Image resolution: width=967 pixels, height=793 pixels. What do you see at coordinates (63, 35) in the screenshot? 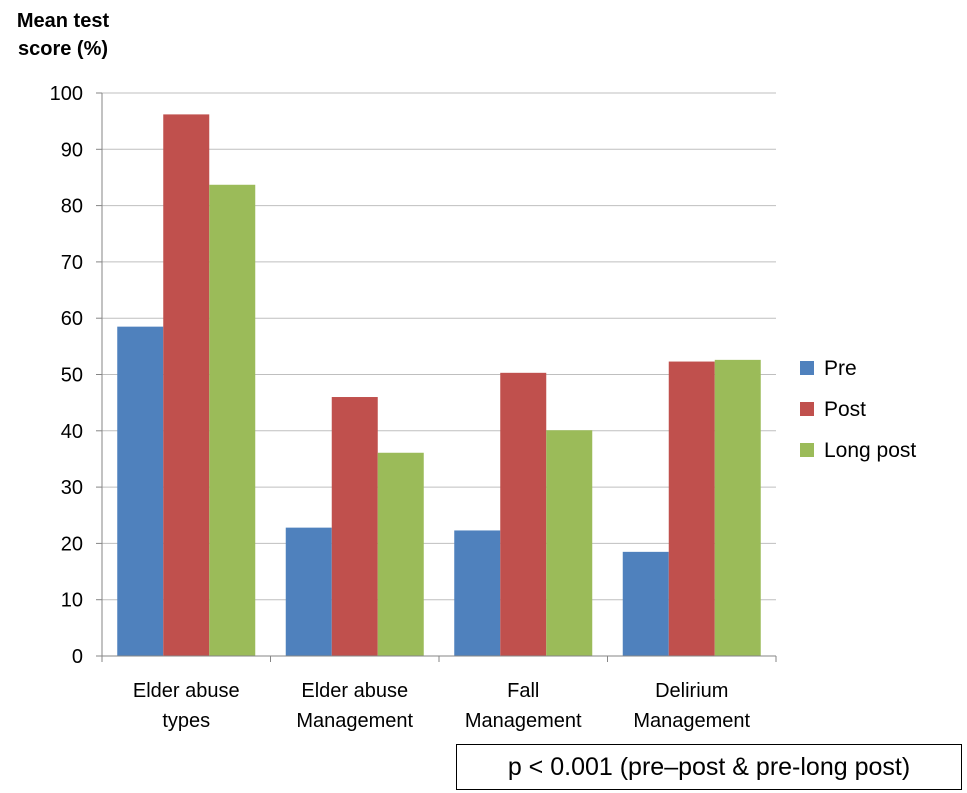
I see `y-axis-title: Mean test score (%)` at bounding box center [63, 35].